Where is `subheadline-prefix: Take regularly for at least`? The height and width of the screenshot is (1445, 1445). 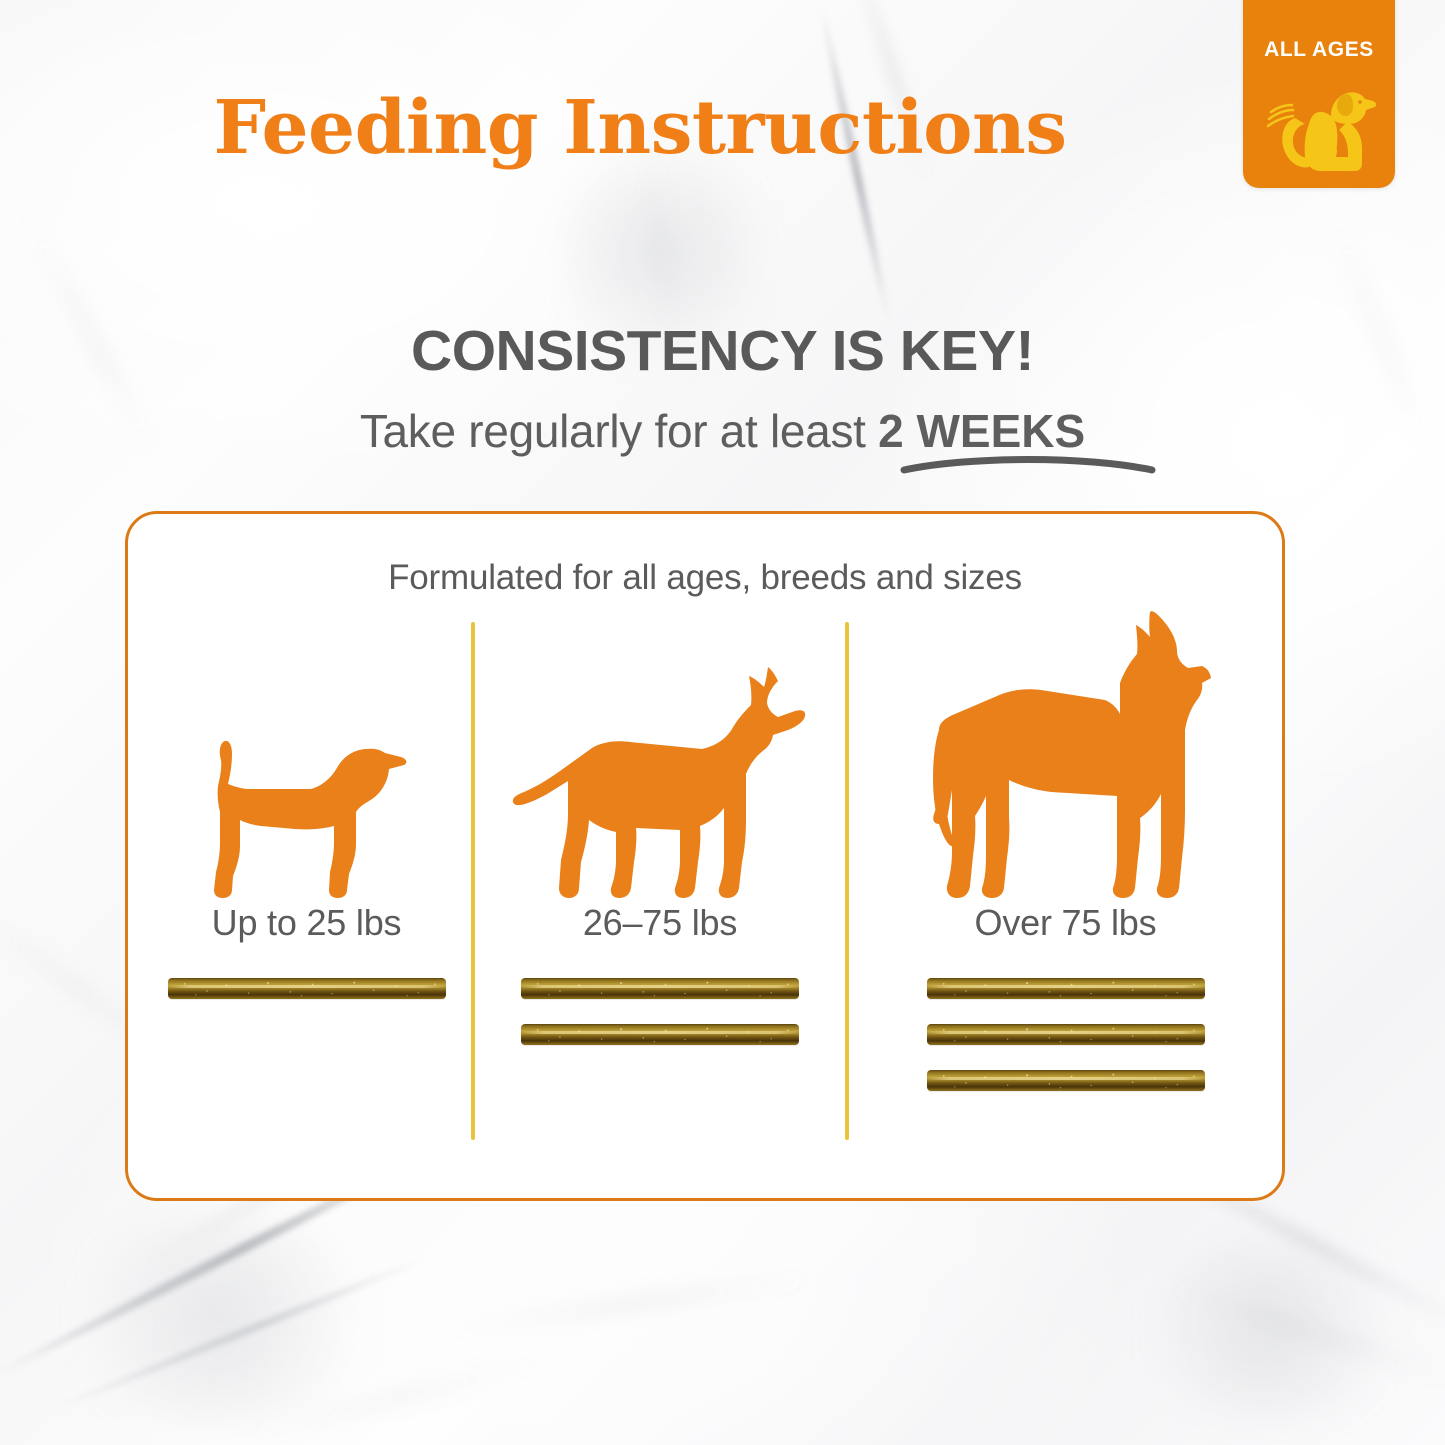
subheadline-prefix: Take regularly for at least is located at coordinates (619, 431).